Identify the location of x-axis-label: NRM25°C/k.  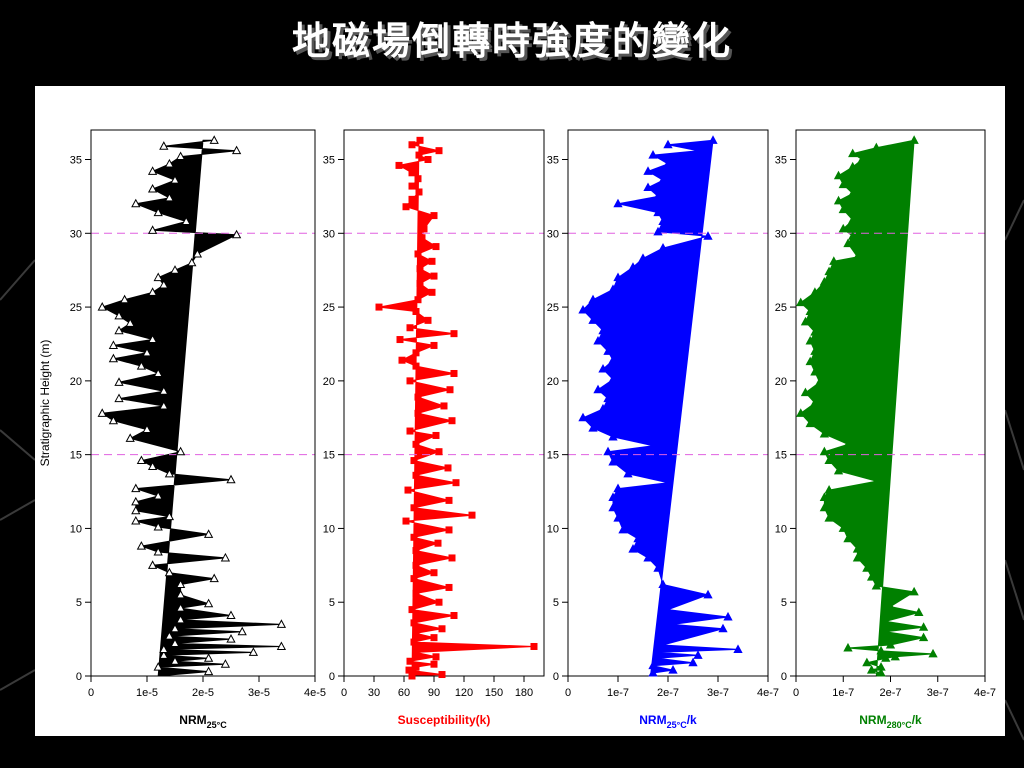
(668, 721).